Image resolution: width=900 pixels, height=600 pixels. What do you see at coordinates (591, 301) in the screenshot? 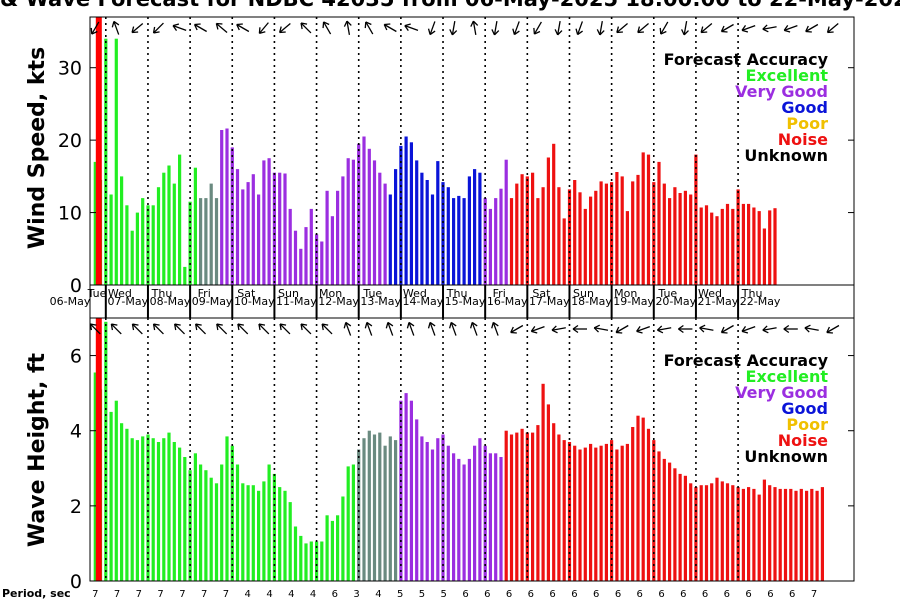
I see `date-label: 18-May` at bounding box center [591, 301].